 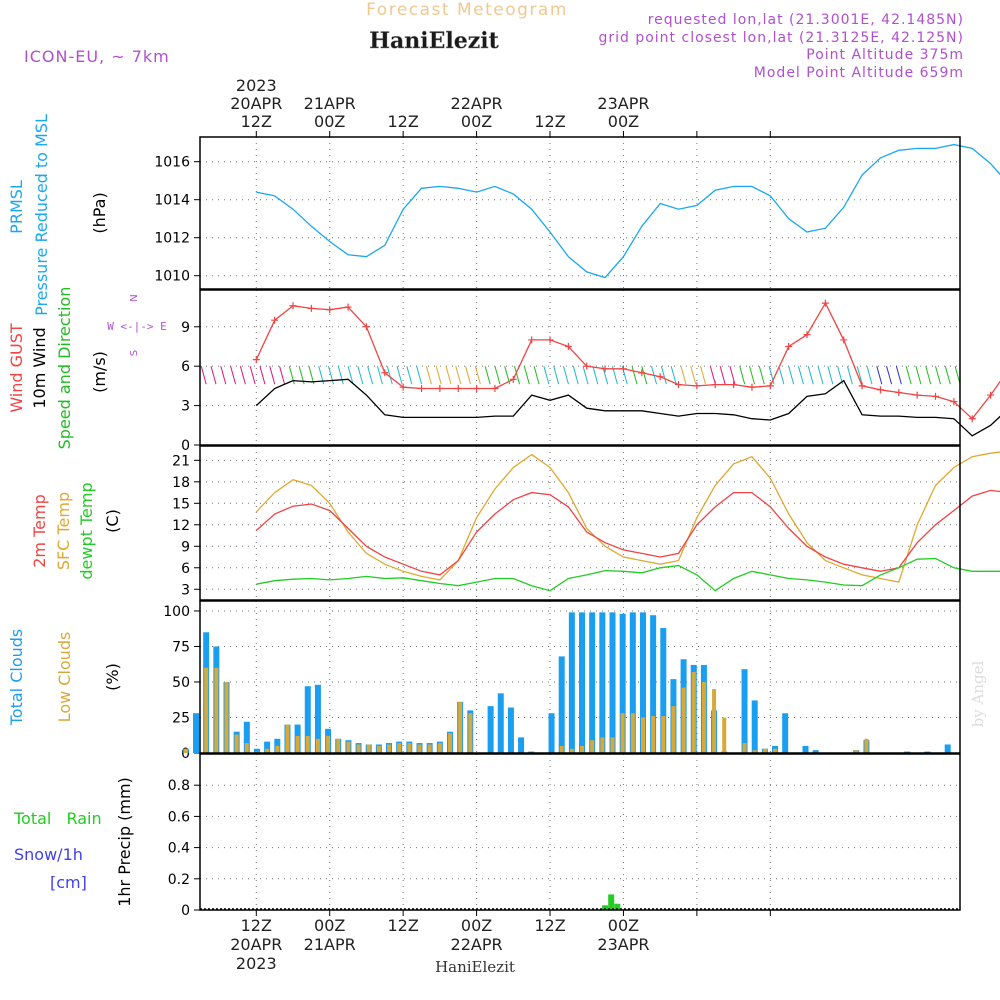 What do you see at coordinates (256, 85) in the screenshot?
I see `time-label-top: 2023` at bounding box center [256, 85].